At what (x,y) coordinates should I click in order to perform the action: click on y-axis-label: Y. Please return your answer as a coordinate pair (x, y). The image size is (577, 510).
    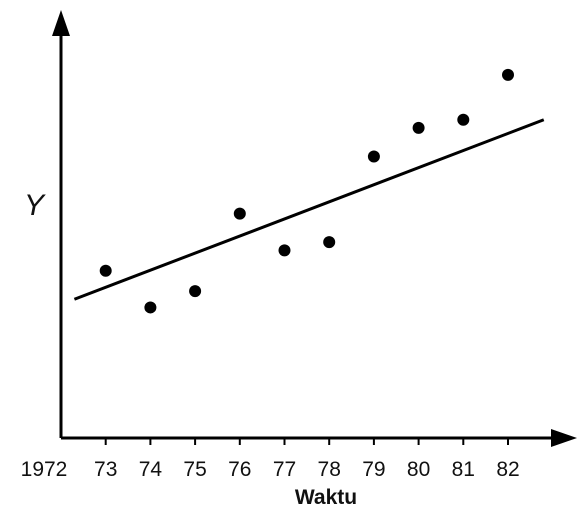
    Looking at the image, I should click on (35, 205).